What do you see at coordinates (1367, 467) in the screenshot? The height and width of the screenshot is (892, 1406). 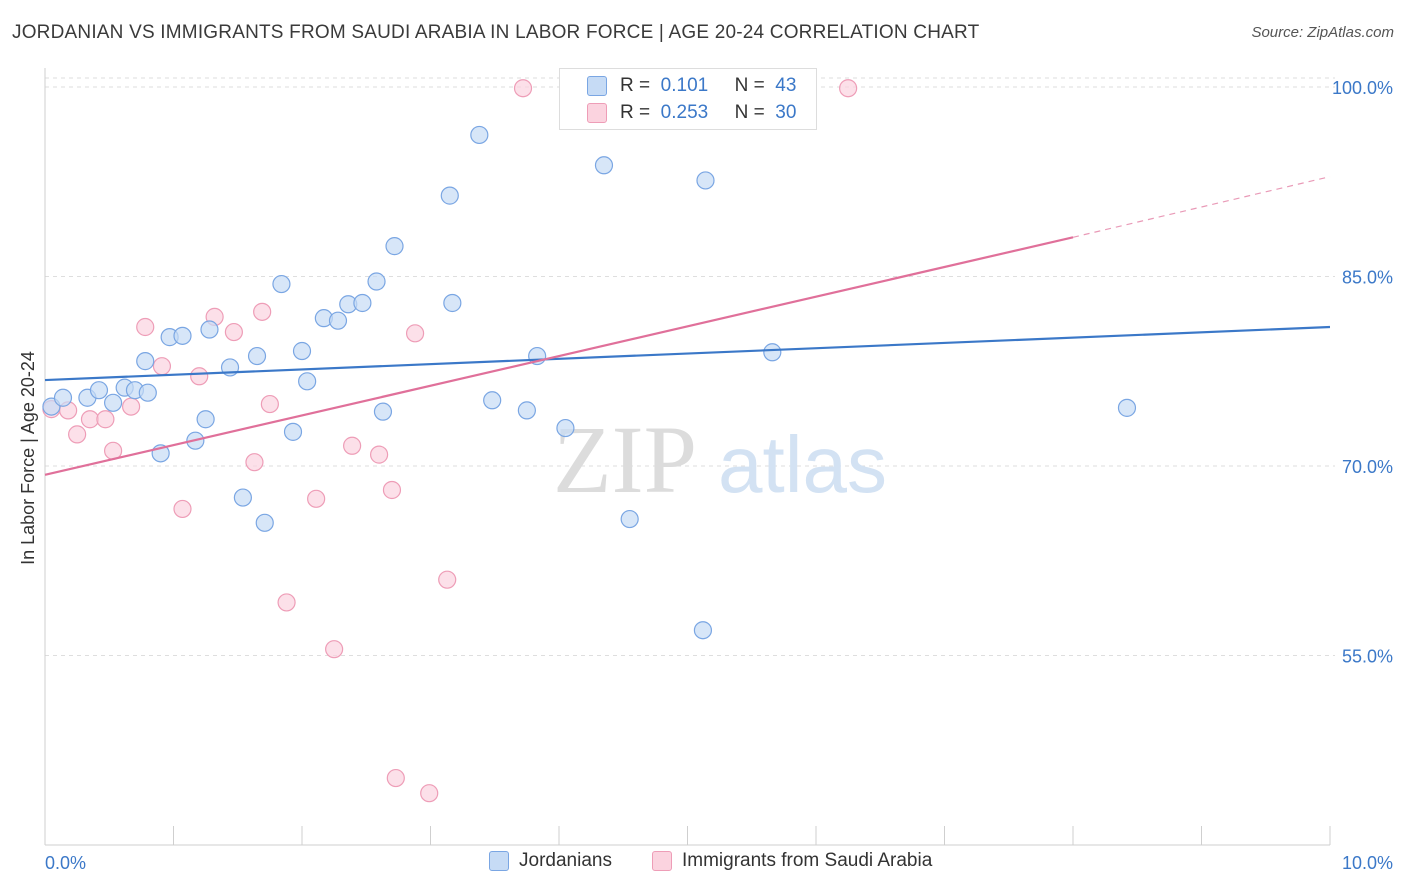 I see `y-tick-label-1: 70.0%` at bounding box center [1367, 467].